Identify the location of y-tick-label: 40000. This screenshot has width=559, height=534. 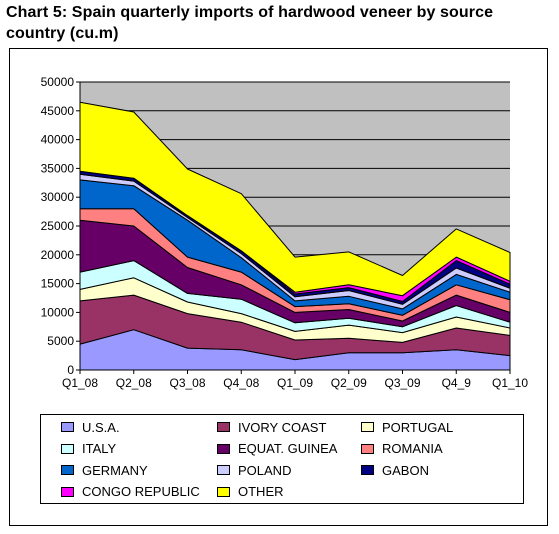
(58, 140).